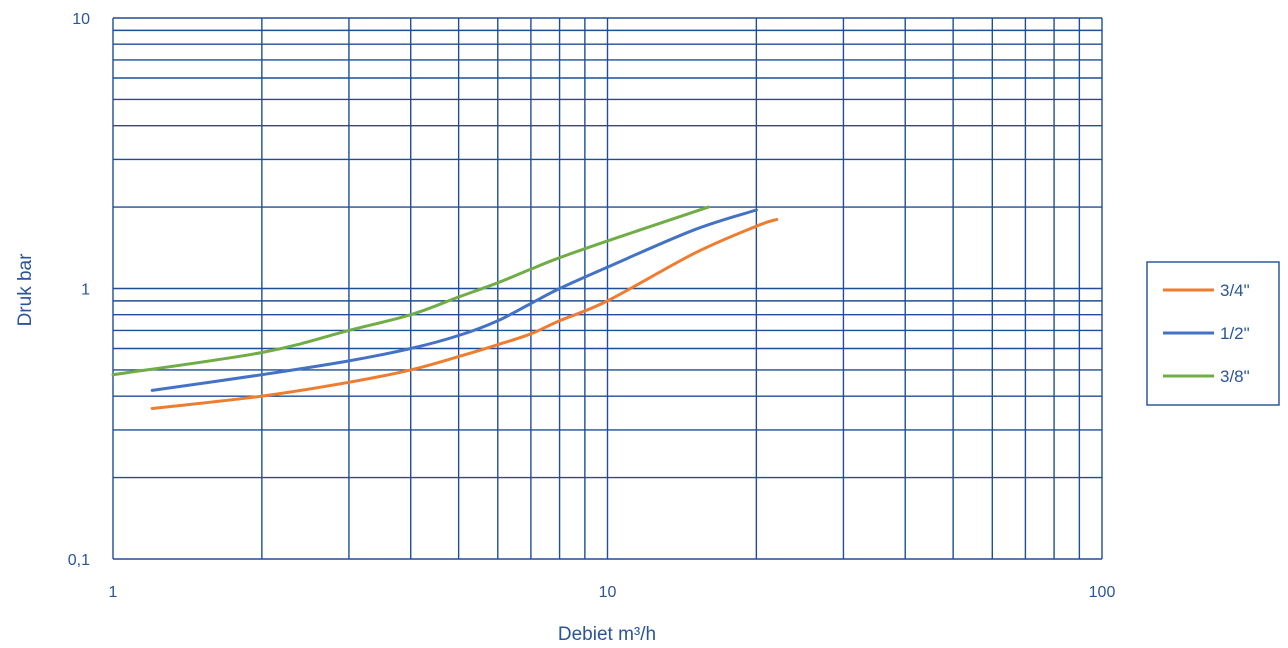 The image size is (1288, 648). What do you see at coordinates (81, 19) in the screenshot?
I see `y-tick-label: 10` at bounding box center [81, 19].